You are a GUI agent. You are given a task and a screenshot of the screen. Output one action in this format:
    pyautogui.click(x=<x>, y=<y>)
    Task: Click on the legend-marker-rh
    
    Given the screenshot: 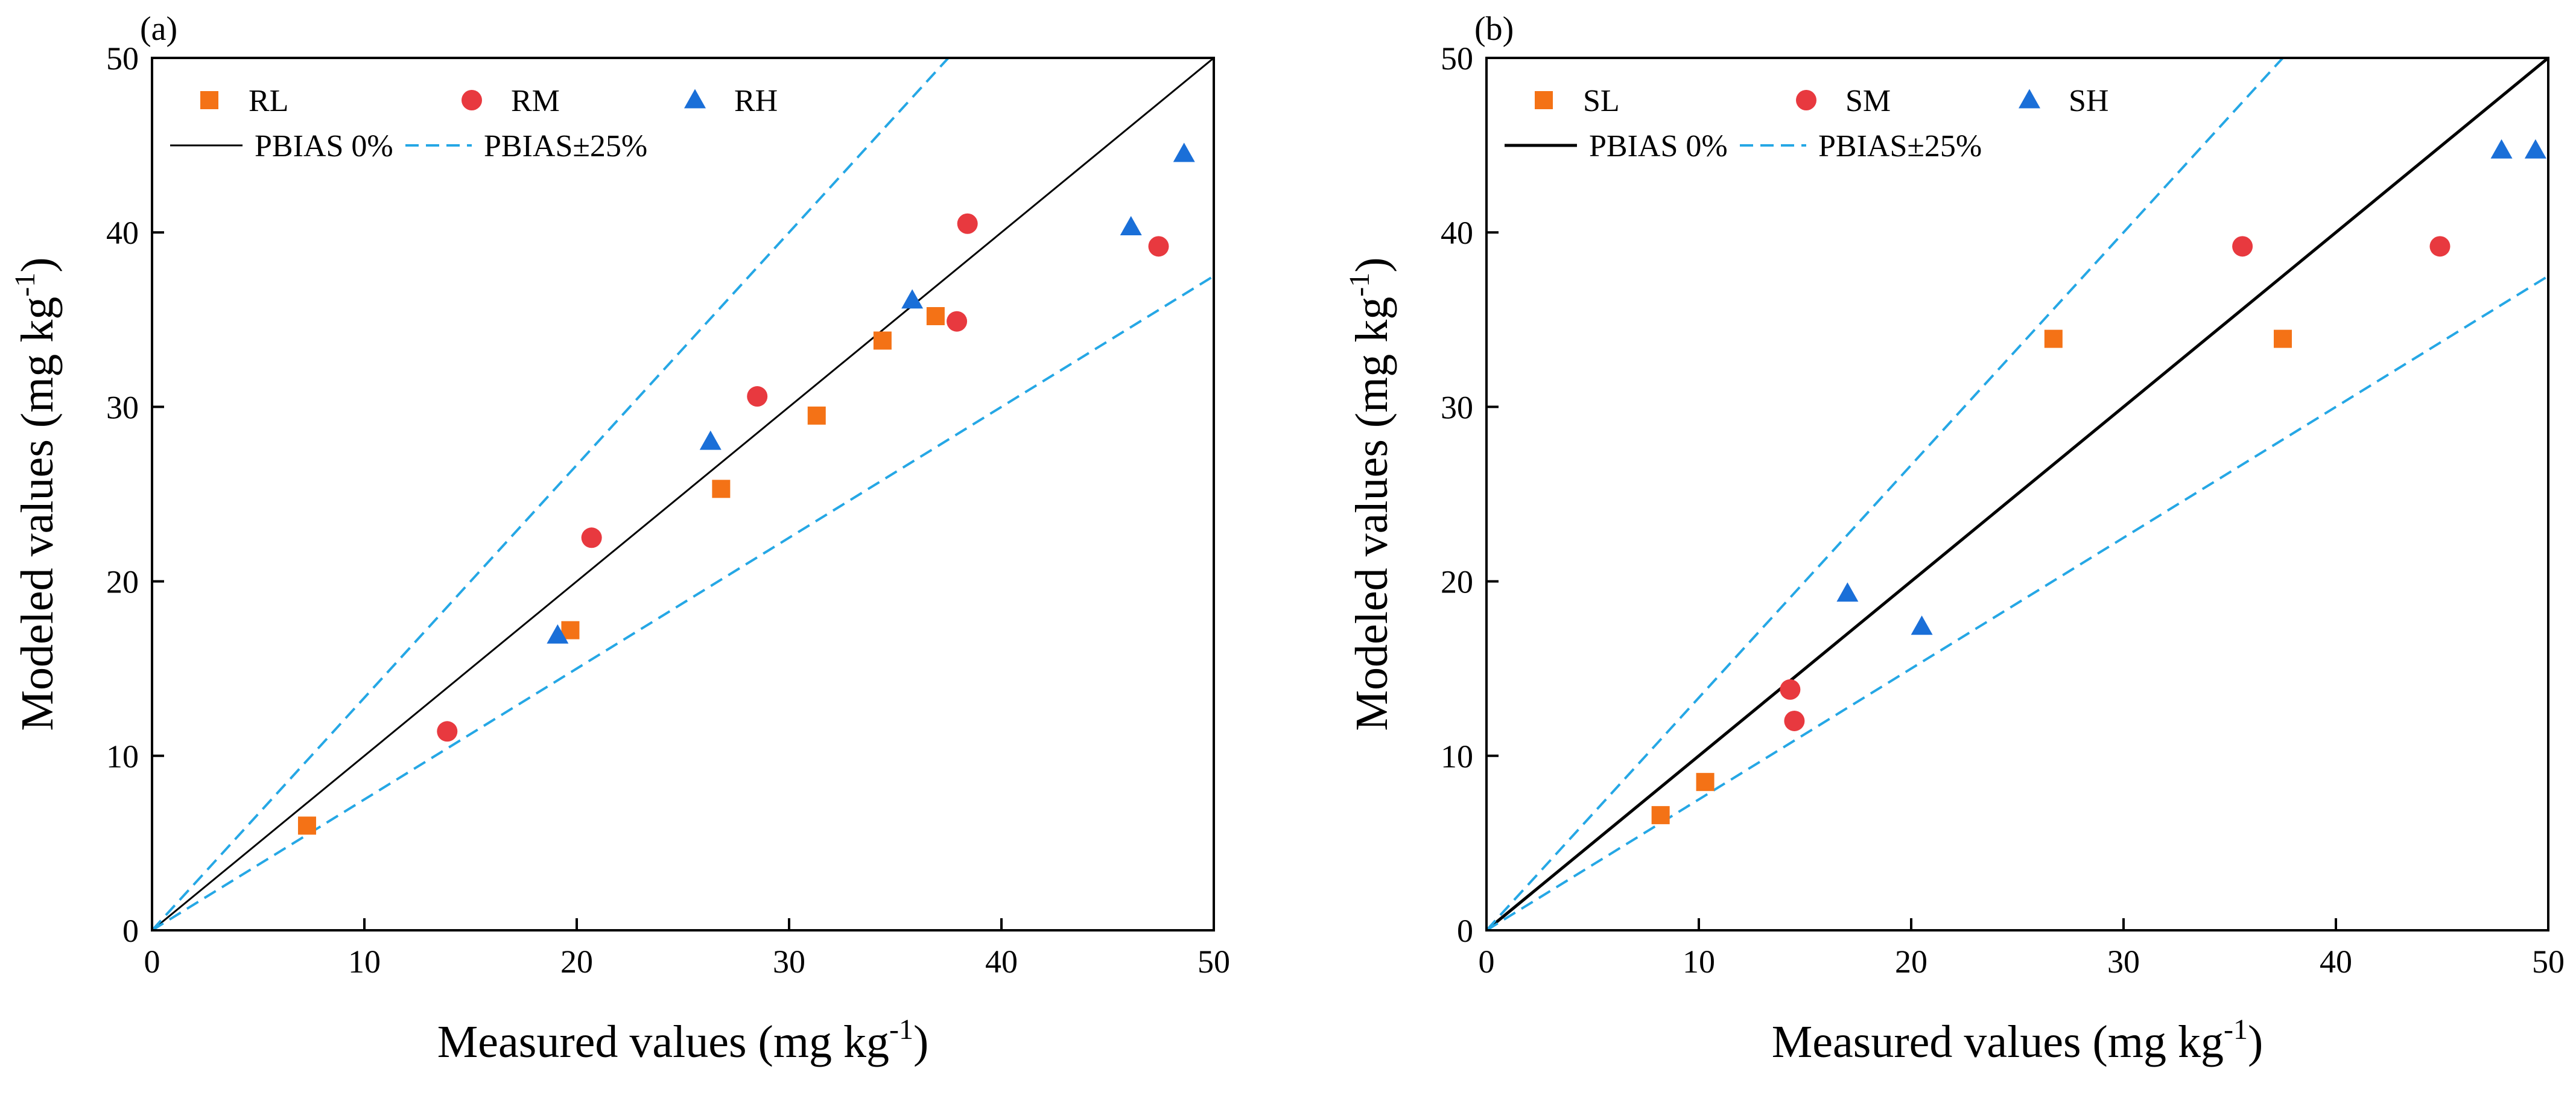 What is the action you would take?
    pyautogui.click(x=695, y=99)
    